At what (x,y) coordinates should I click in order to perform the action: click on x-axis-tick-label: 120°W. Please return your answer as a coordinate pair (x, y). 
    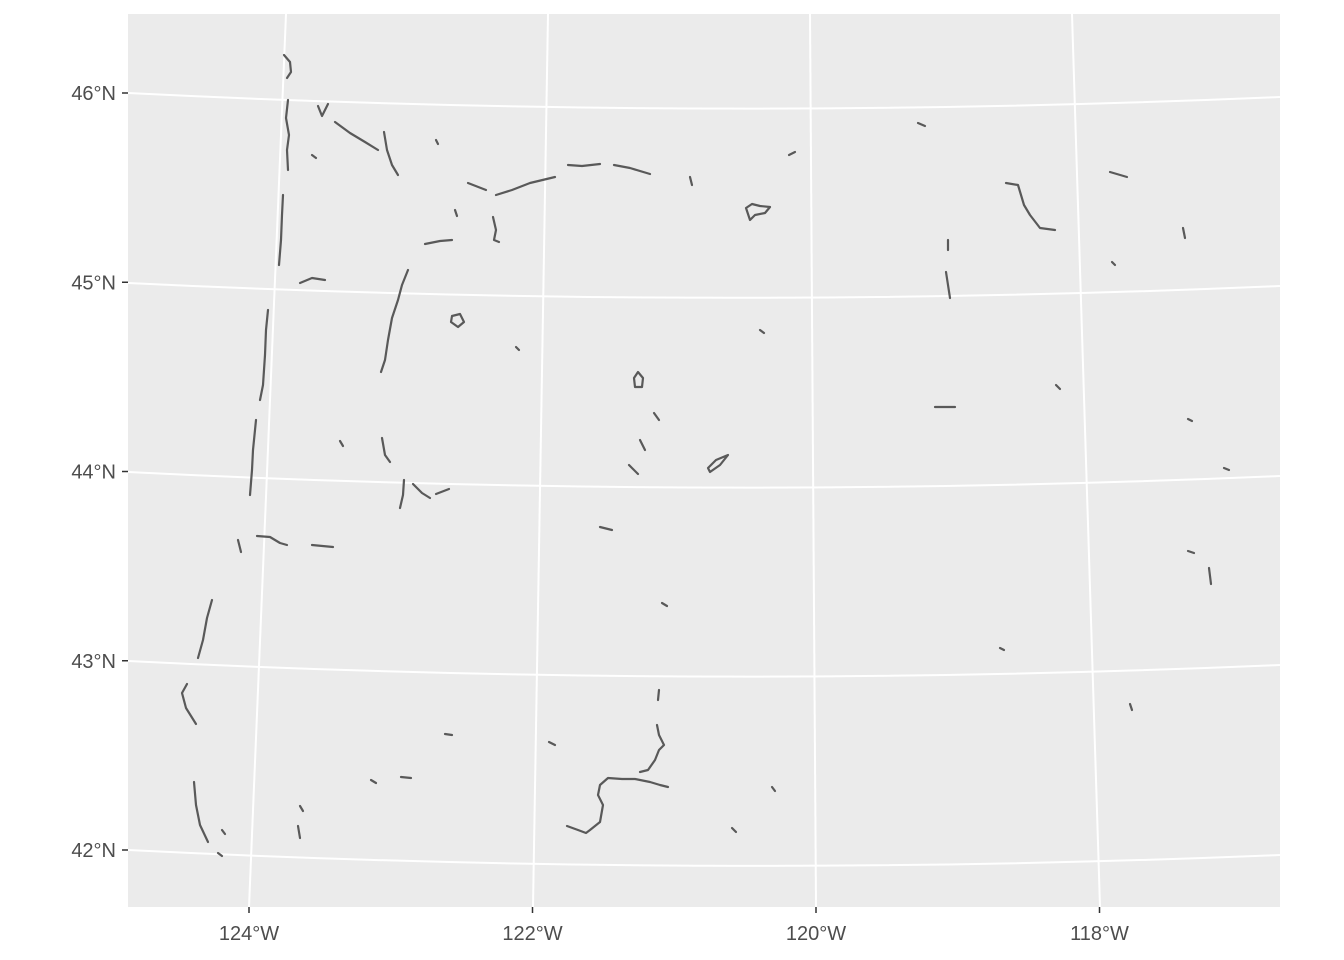
    Looking at the image, I should click on (816, 934).